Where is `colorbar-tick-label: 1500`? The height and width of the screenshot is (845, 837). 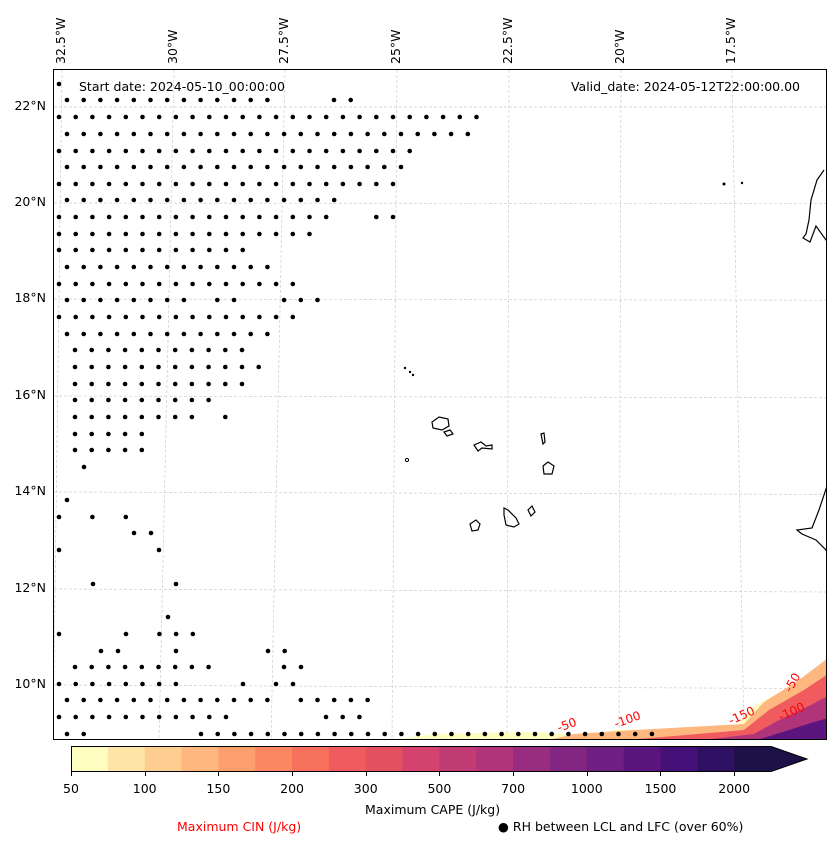
colorbar-tick-label: 1500 is located at coordinates (660, 788).